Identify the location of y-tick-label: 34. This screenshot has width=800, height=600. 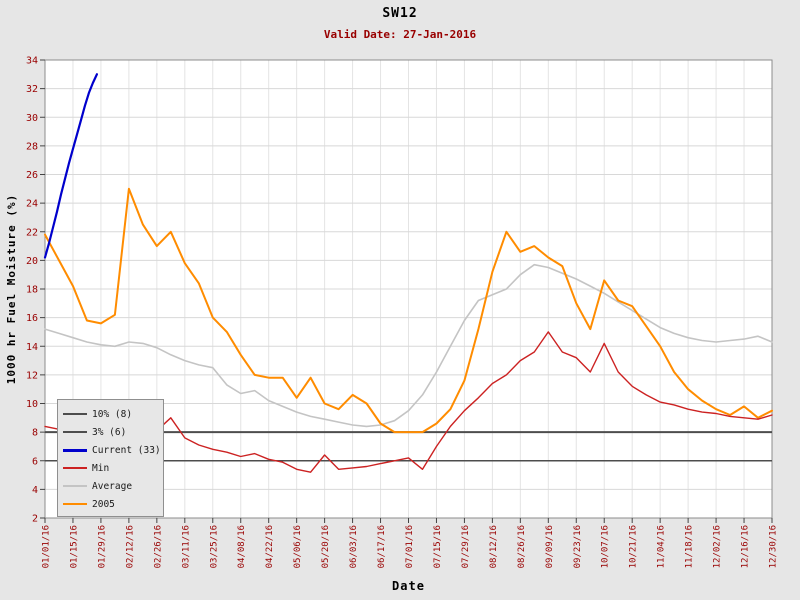
(32, 61).